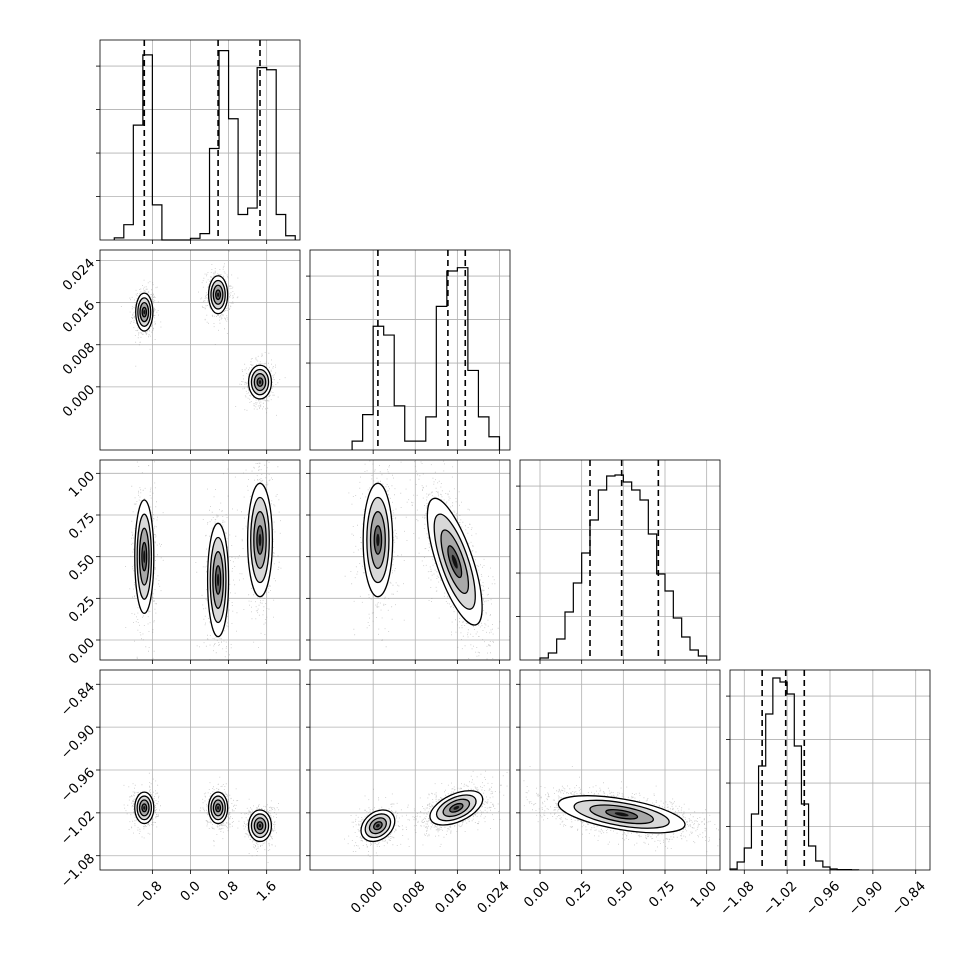 The image size is (970, 970). What do you see at coordinates (82, 568) in the screenshot?
I see `y-tick-label: 0.50` at bounding box center [82, 568].